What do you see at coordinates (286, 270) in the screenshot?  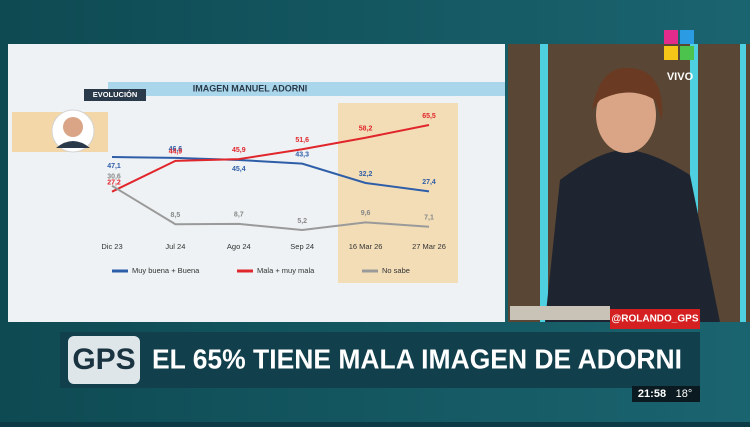 I see `legend-label: Mala + muy mala` at bounding box center [286, 270].